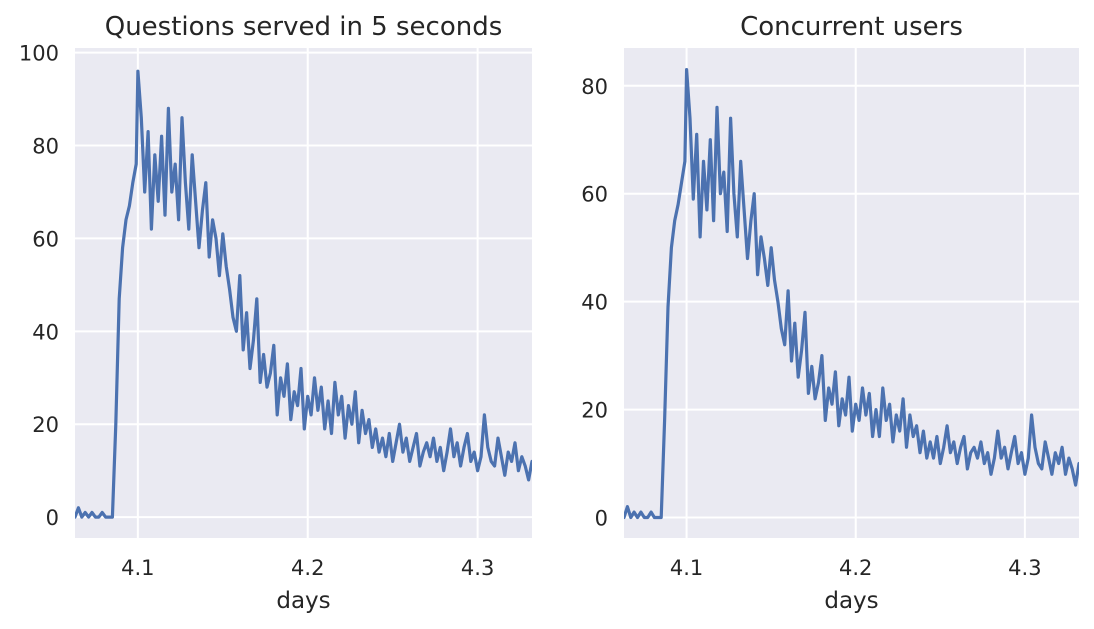  What do you see at coordinates (304, 27) in the screenshot?
I see `chart-title: Questions served in 5 seconds` at bounding box center [304, 27].